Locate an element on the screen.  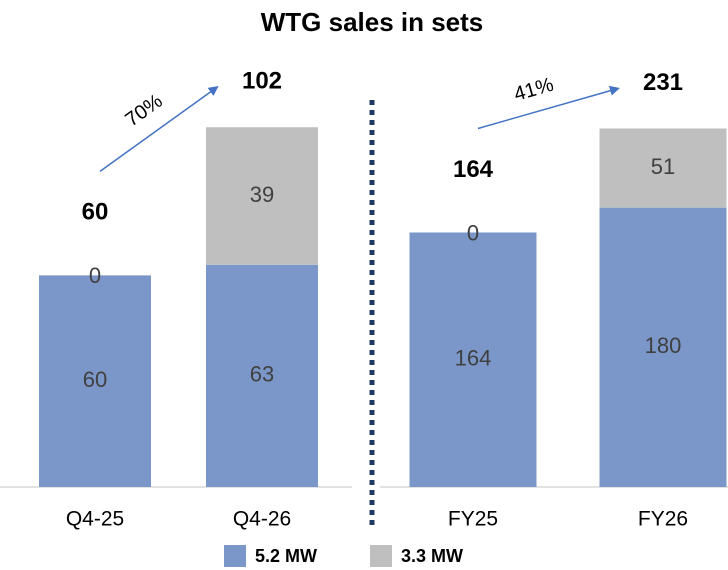
total-label: 164 is located at coordinates (473, 169).